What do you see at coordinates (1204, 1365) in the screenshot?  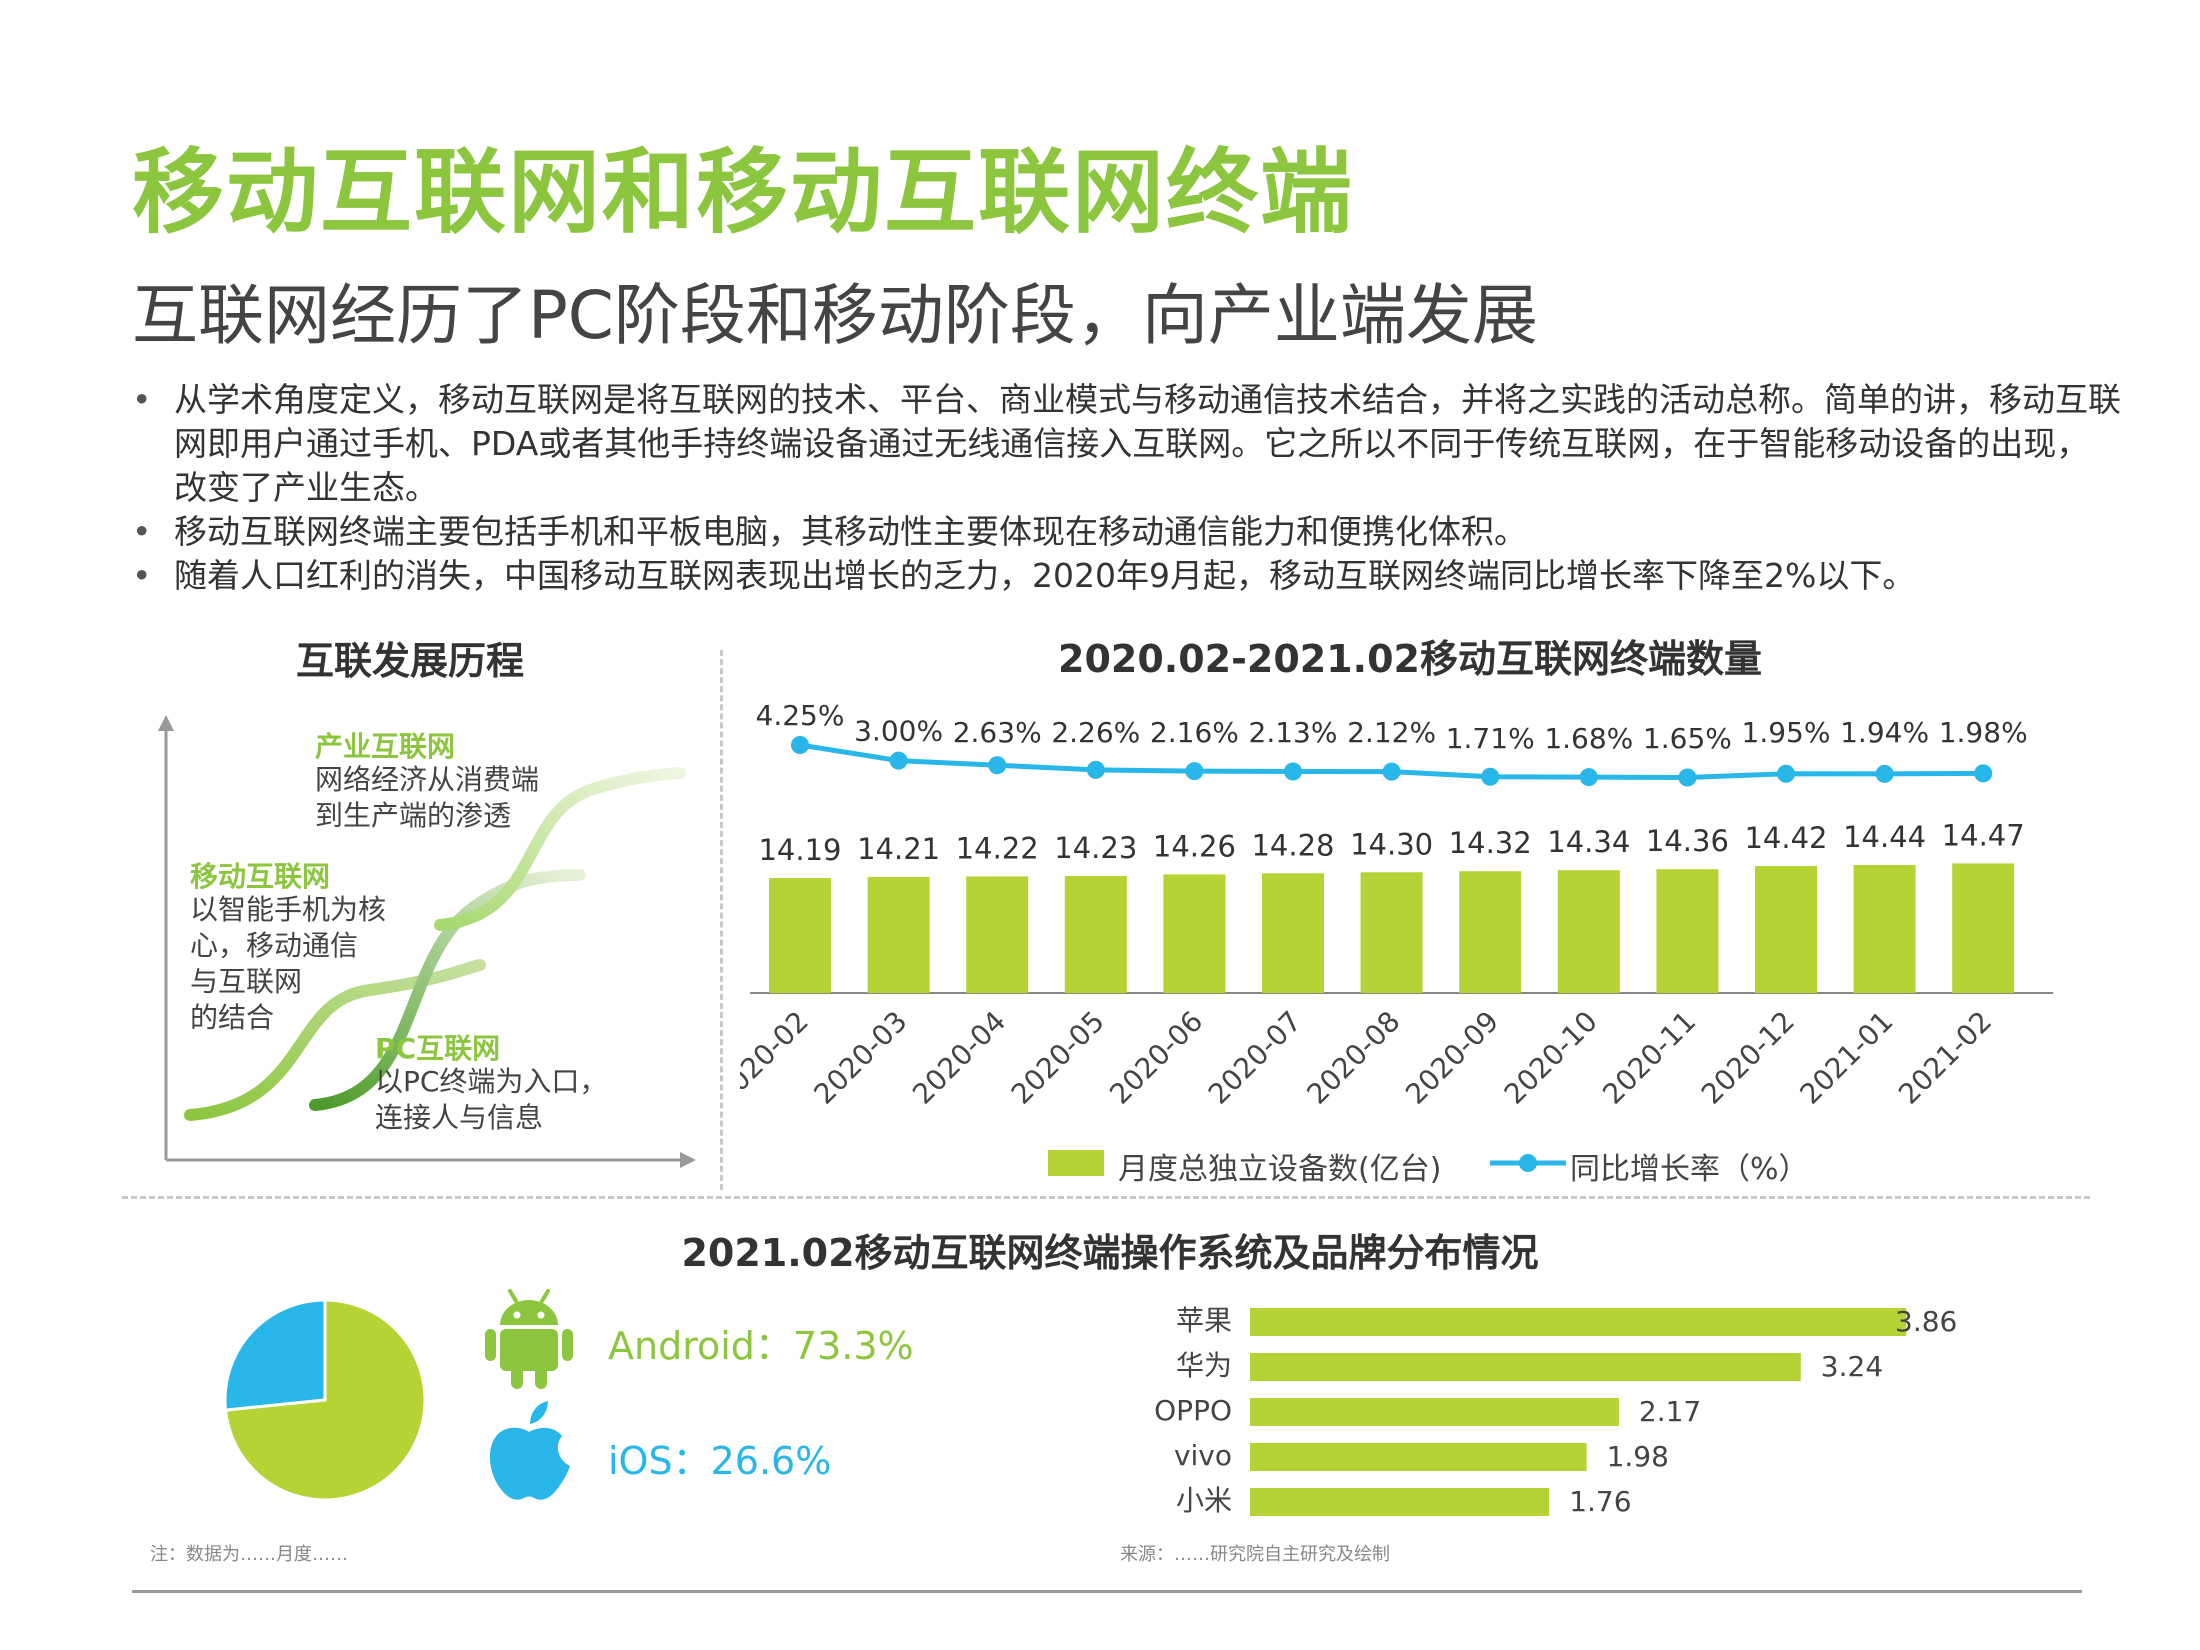 I see `brand-label: 华为` at bounding box center [1204, 1365].